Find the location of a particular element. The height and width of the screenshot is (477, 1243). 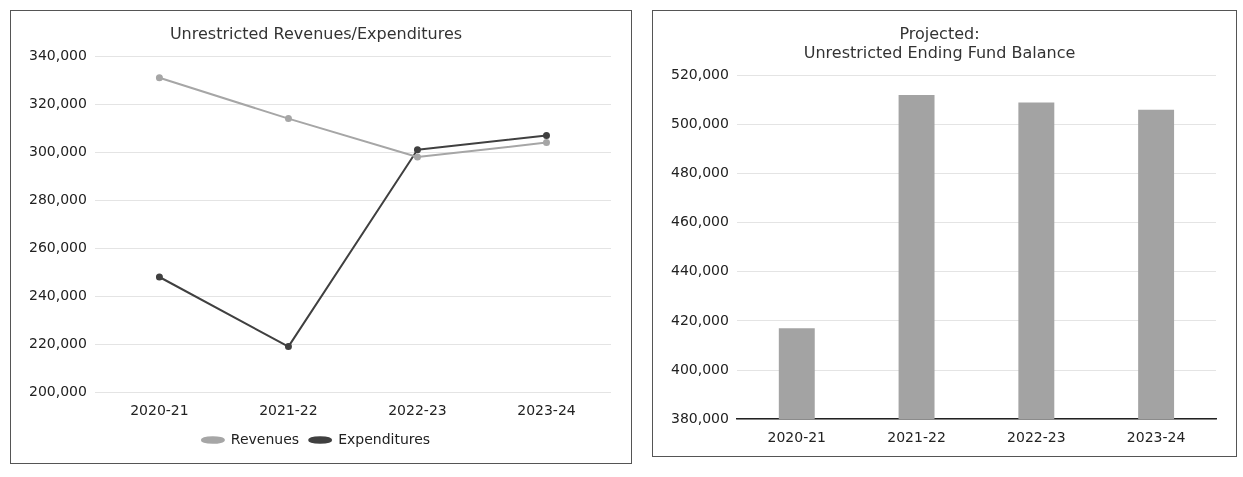

y-tick-label: 400,000 is located at coordinates (699, 368).